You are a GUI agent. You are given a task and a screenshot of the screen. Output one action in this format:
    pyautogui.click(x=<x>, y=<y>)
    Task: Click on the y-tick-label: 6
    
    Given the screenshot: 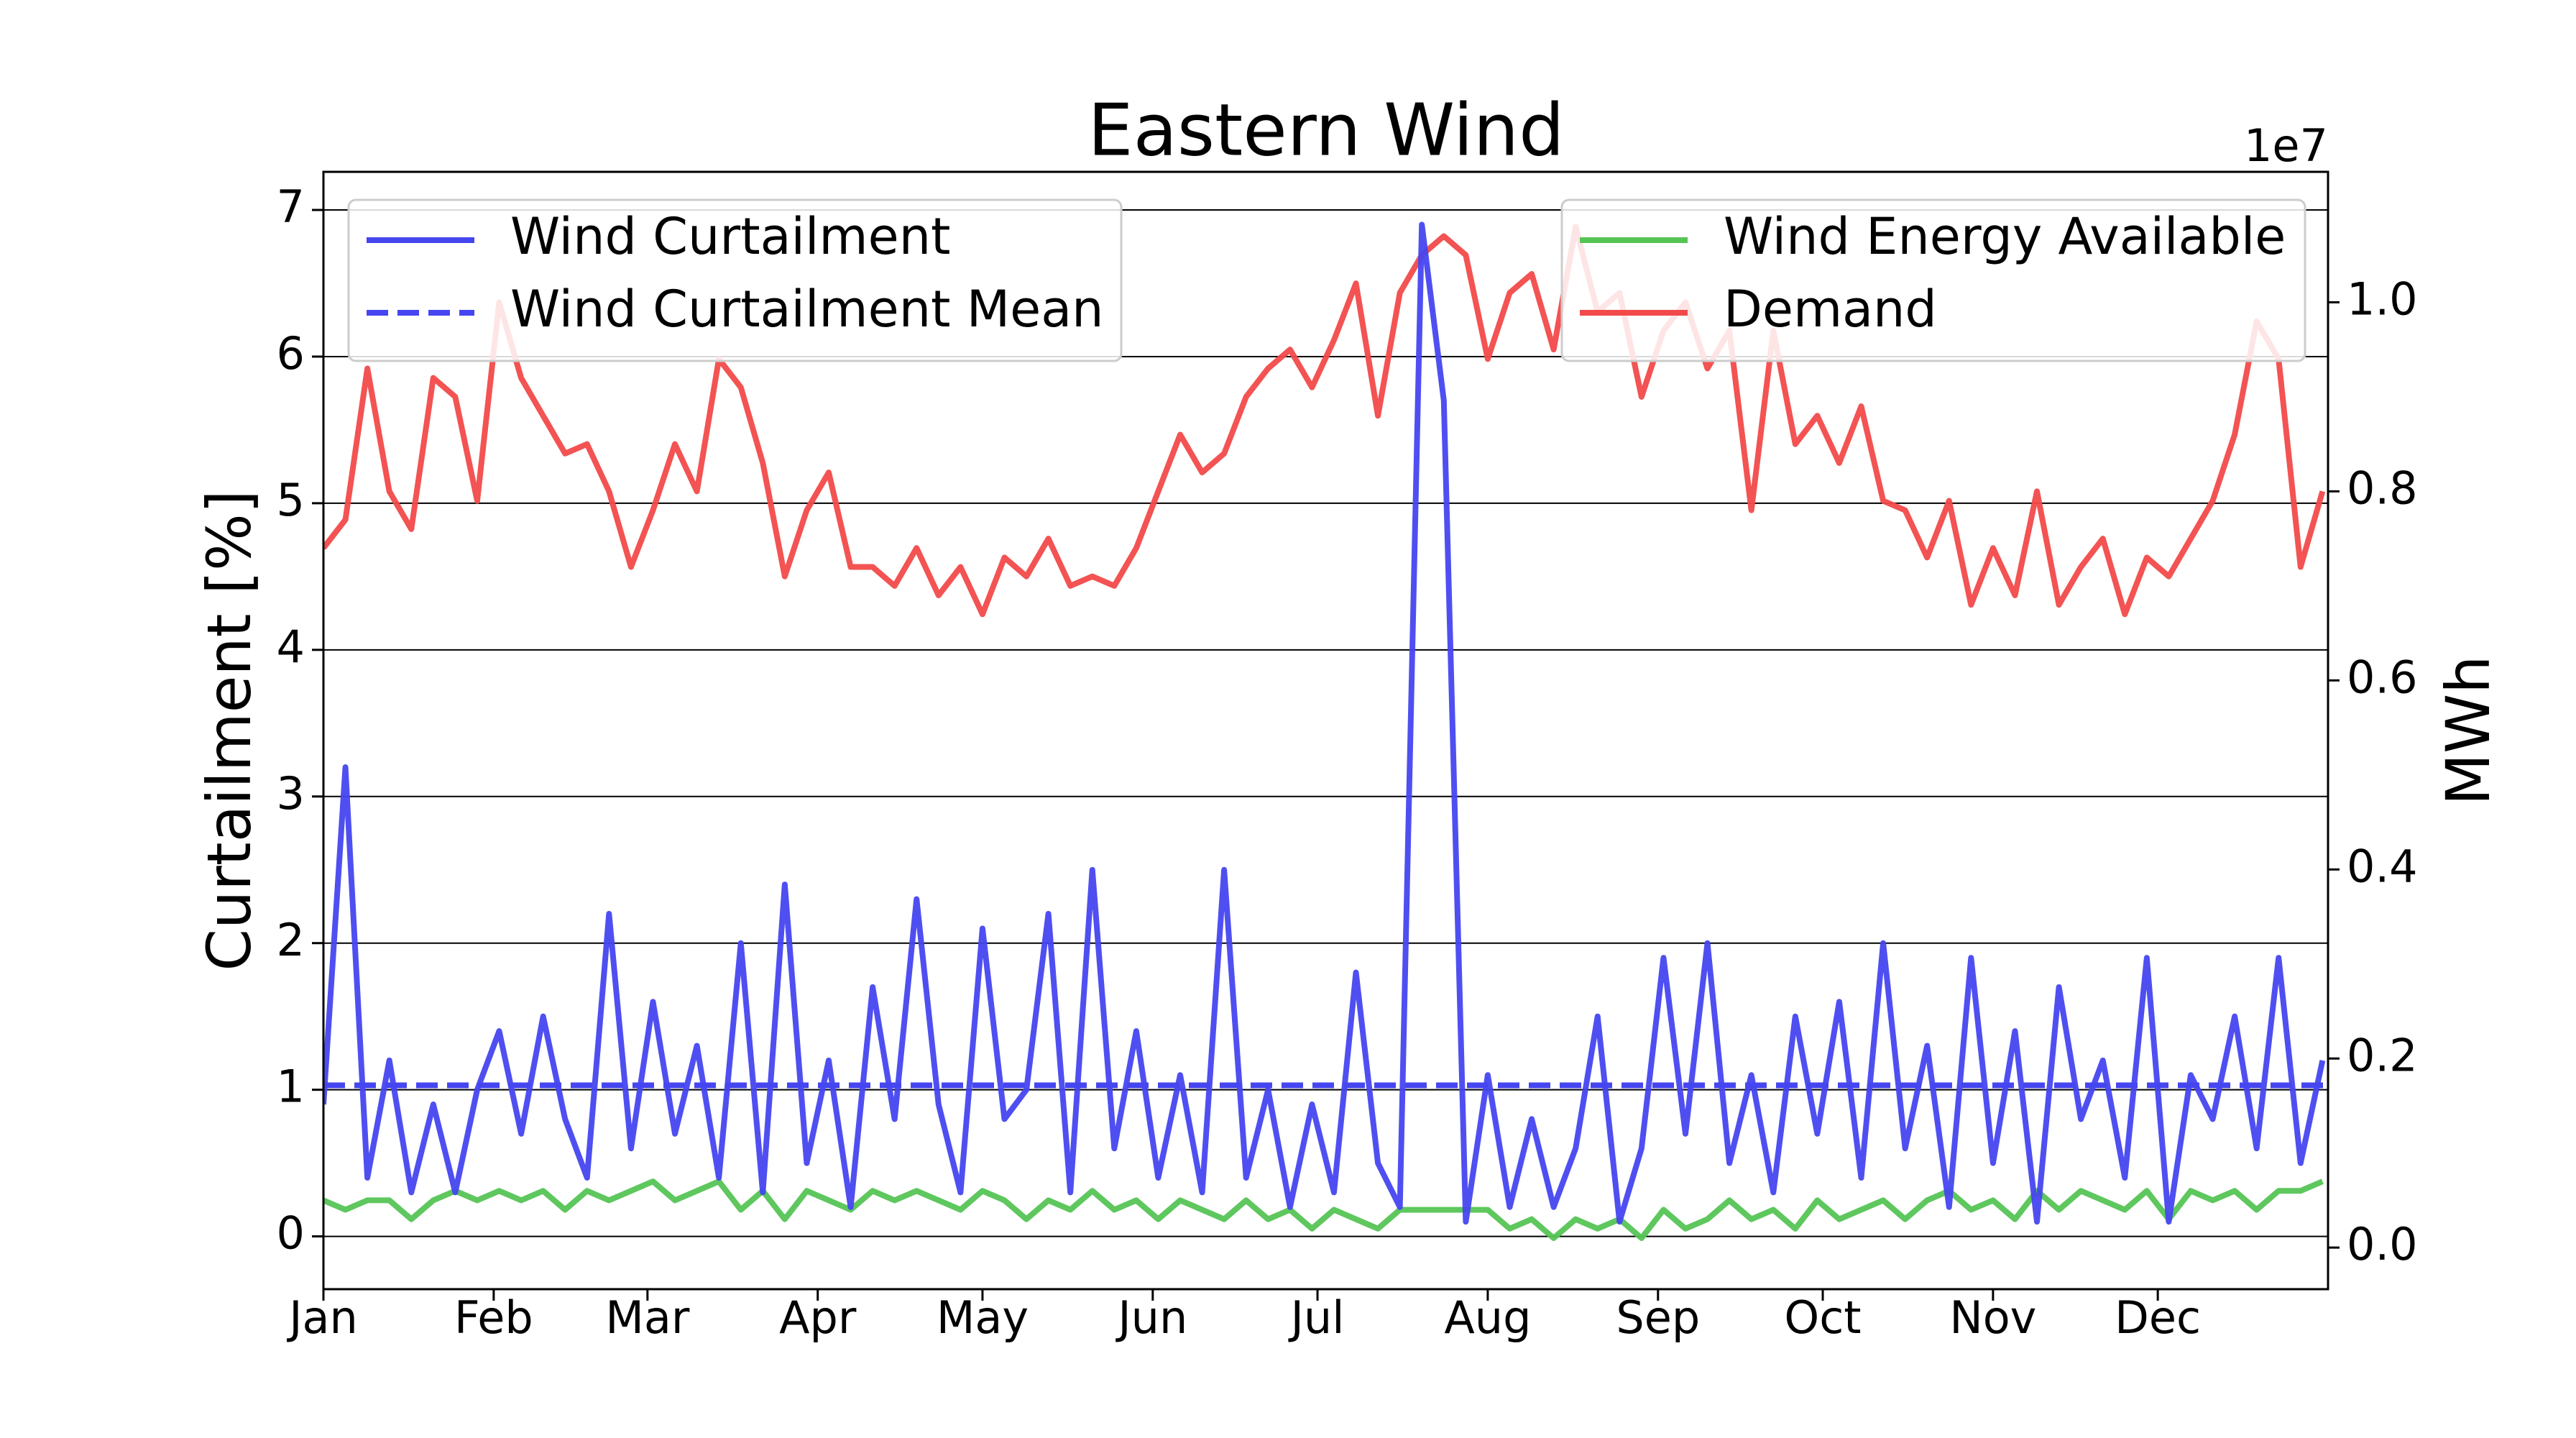 What is the action you would take?
    pyautogui.click(x=291, y=353)
    